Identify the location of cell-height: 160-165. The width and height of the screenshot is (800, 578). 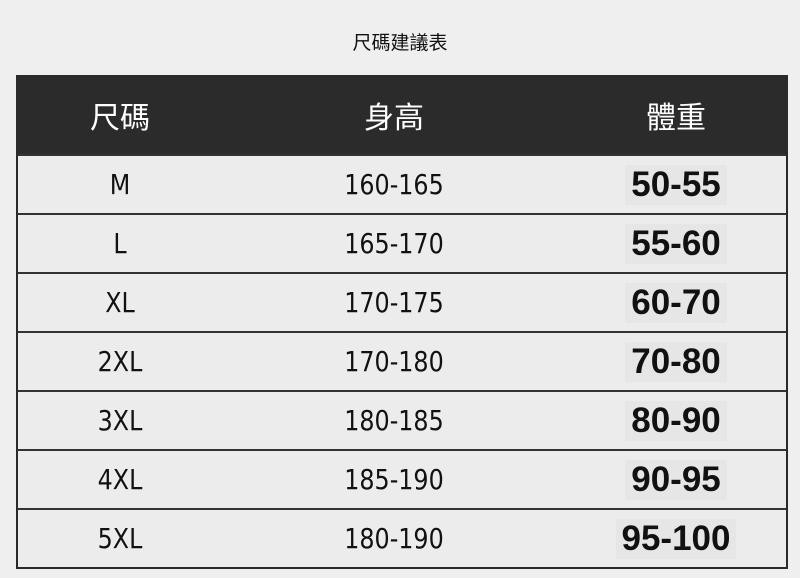
(394, 184).